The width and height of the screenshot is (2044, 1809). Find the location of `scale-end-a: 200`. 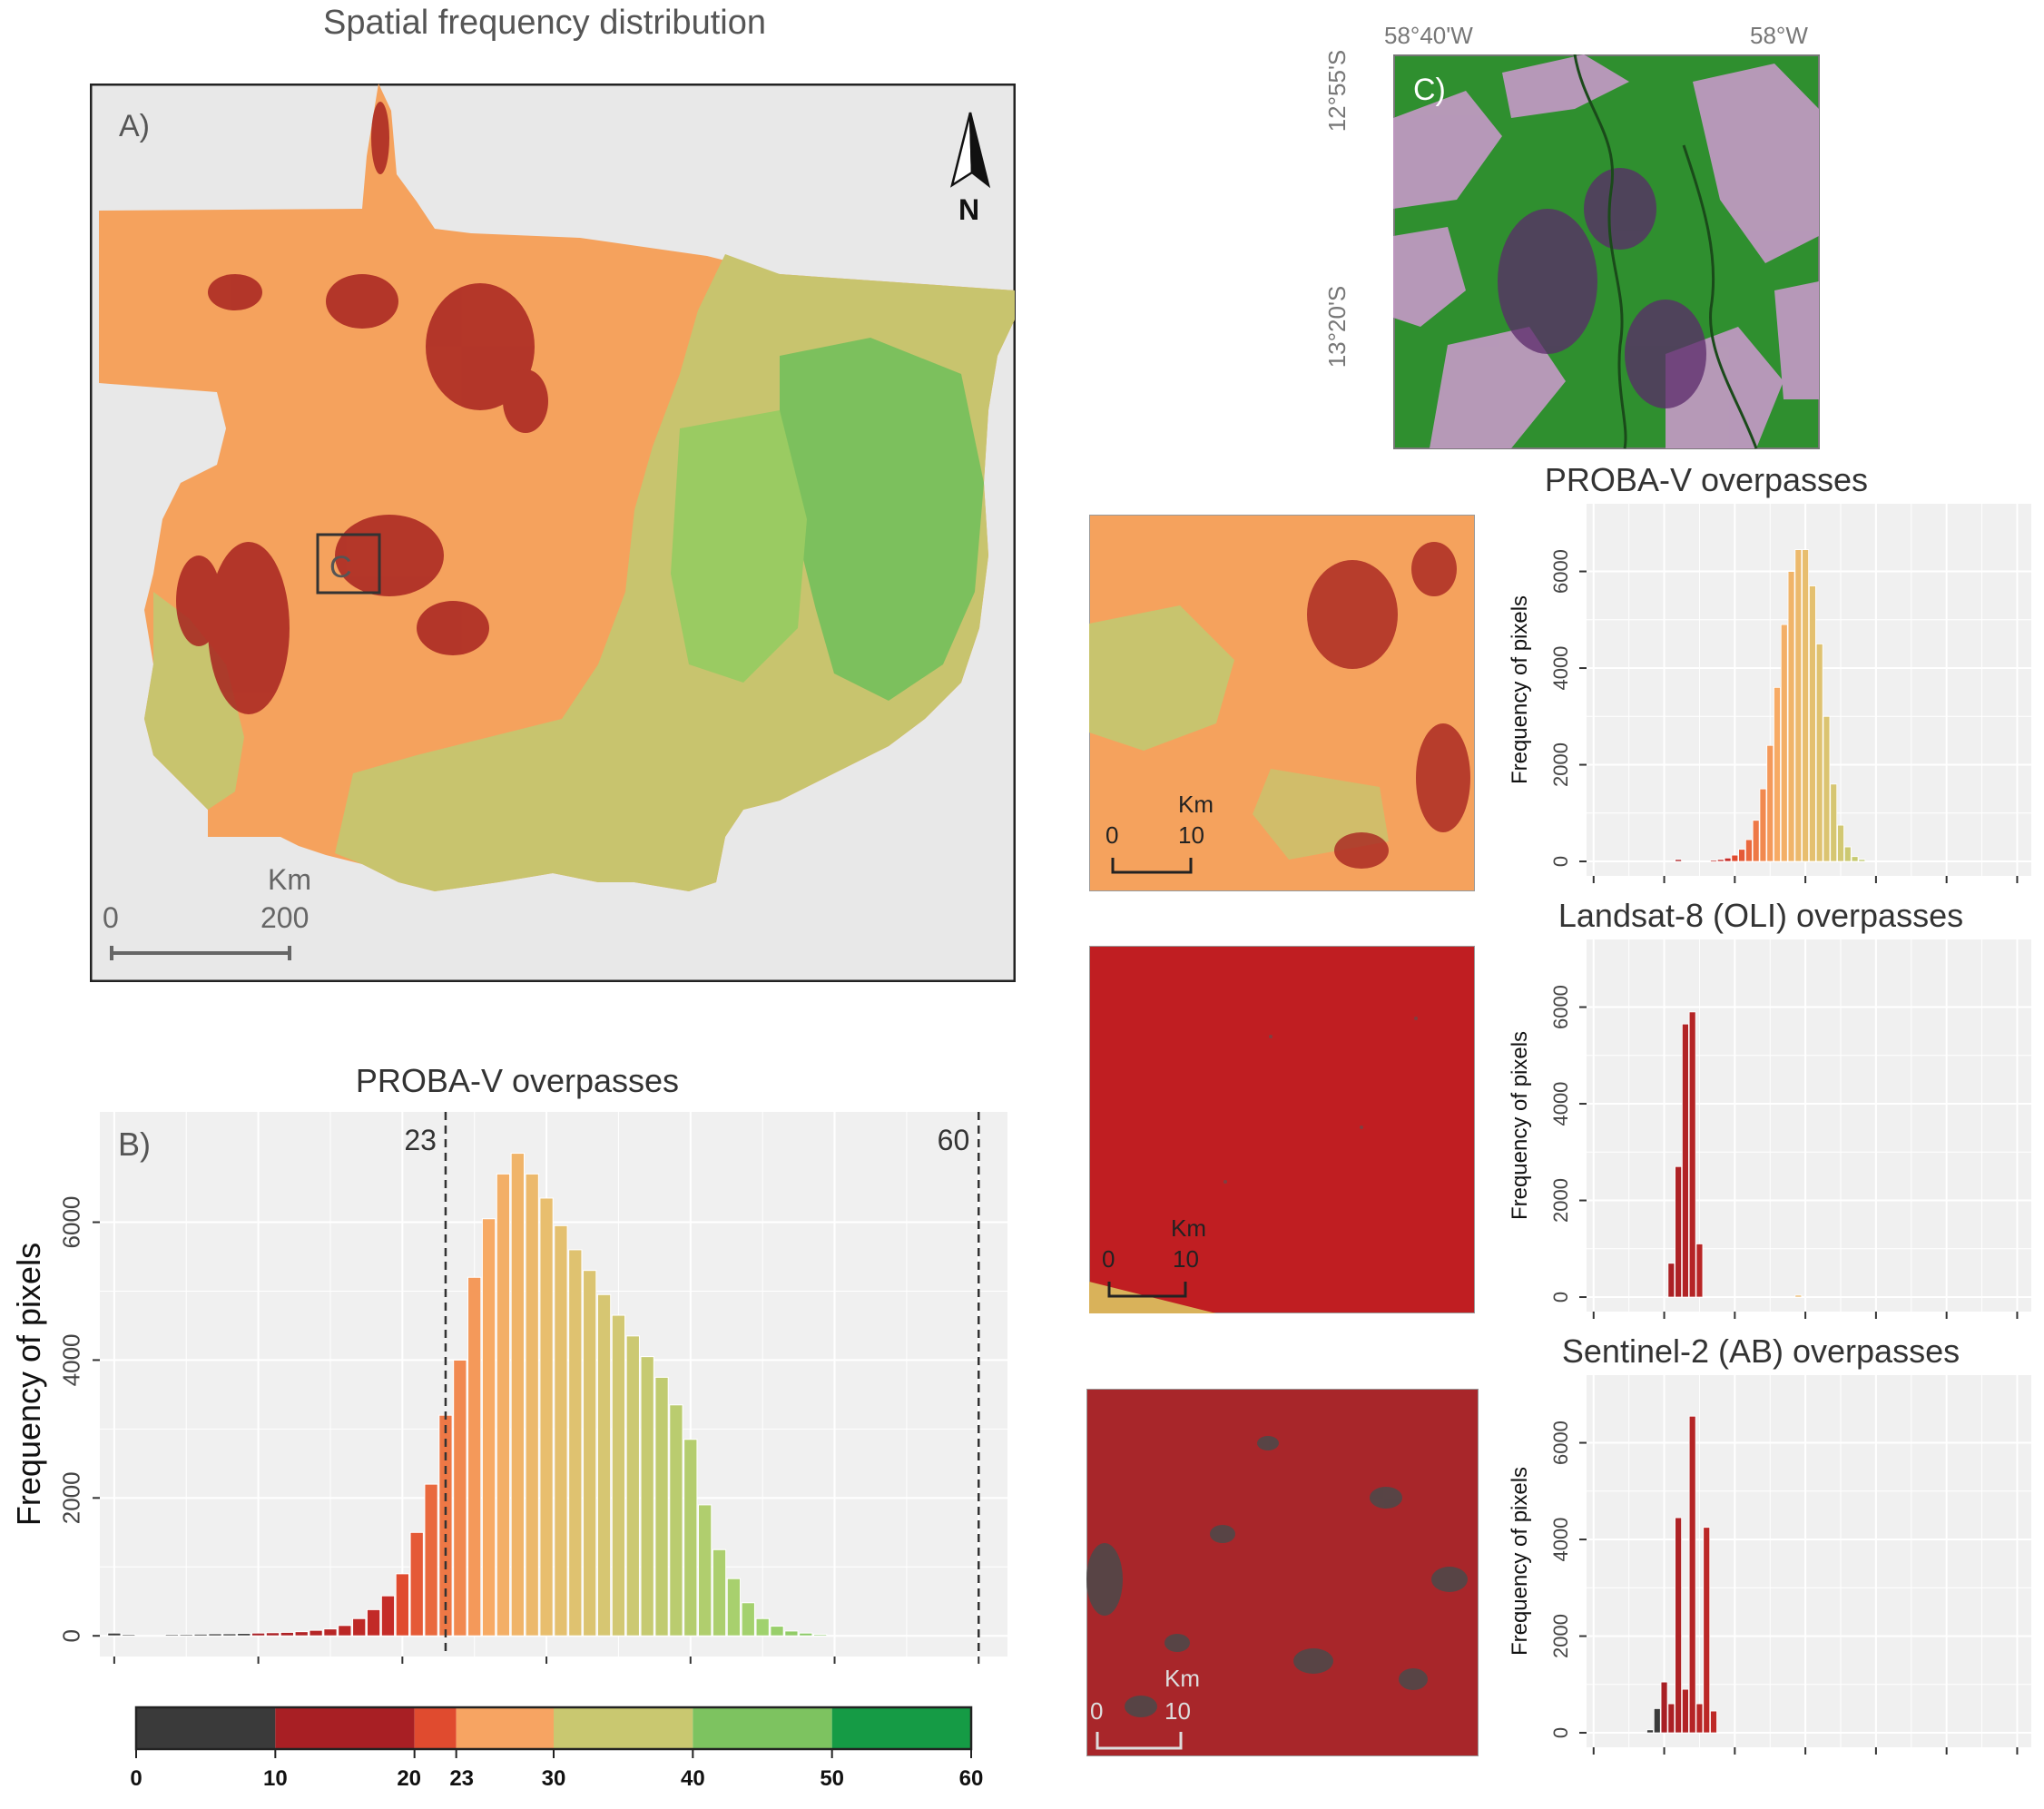

scale-end-a: 200 is located at coordinates (284, 918).